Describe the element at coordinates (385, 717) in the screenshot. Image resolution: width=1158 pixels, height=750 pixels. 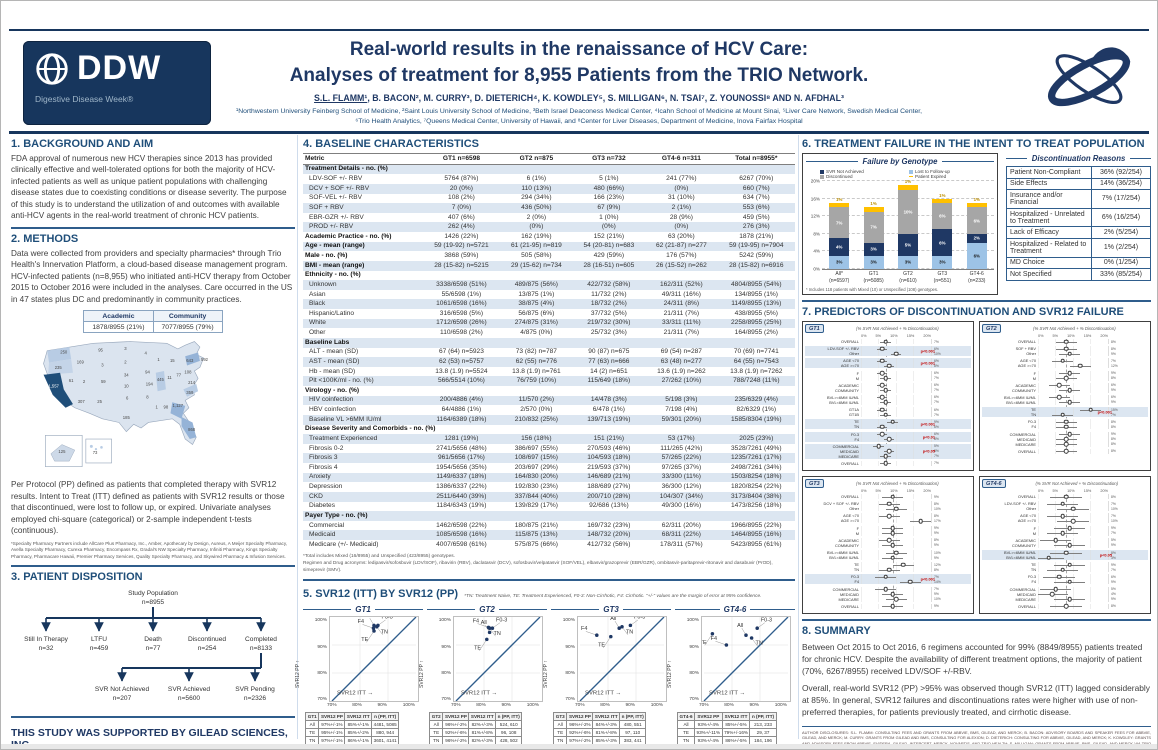
I see `svr12-table-header-cell: n (PP, ITT)` at that location.